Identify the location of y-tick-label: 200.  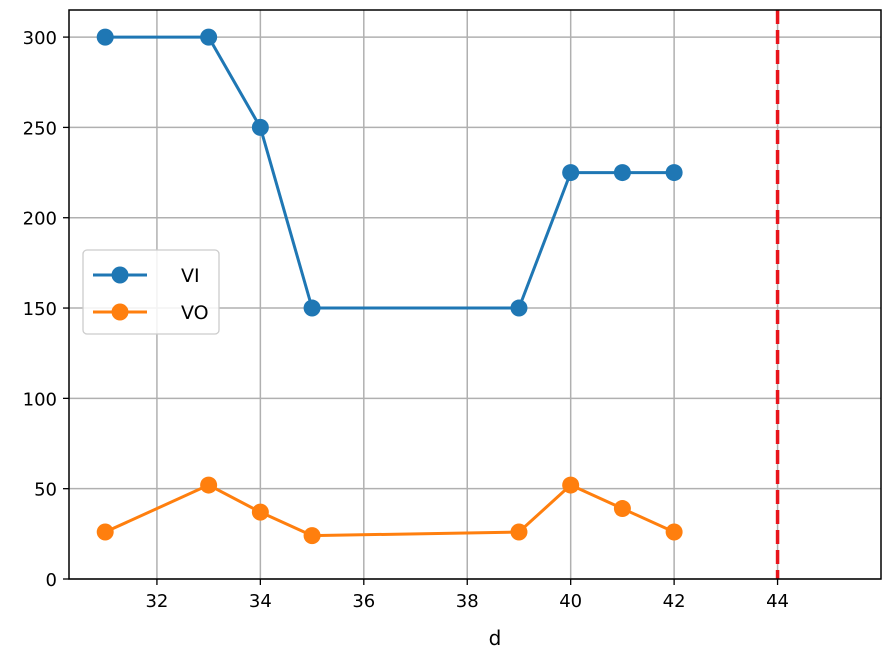
(40, 219).